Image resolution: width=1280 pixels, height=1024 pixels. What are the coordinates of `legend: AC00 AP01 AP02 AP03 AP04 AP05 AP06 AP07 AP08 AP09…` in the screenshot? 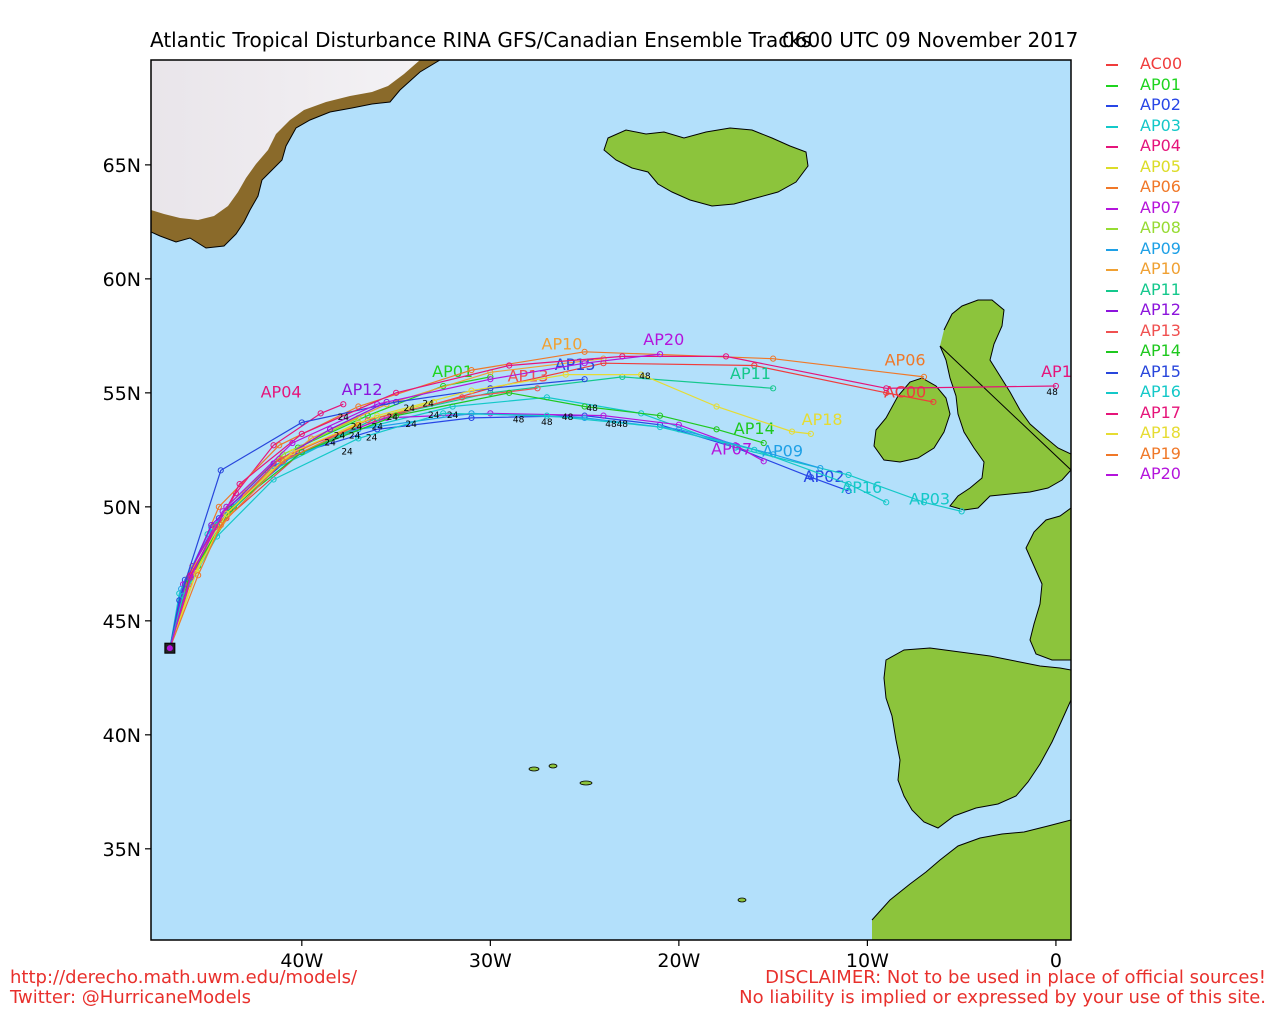 It's located at (1185, 269).